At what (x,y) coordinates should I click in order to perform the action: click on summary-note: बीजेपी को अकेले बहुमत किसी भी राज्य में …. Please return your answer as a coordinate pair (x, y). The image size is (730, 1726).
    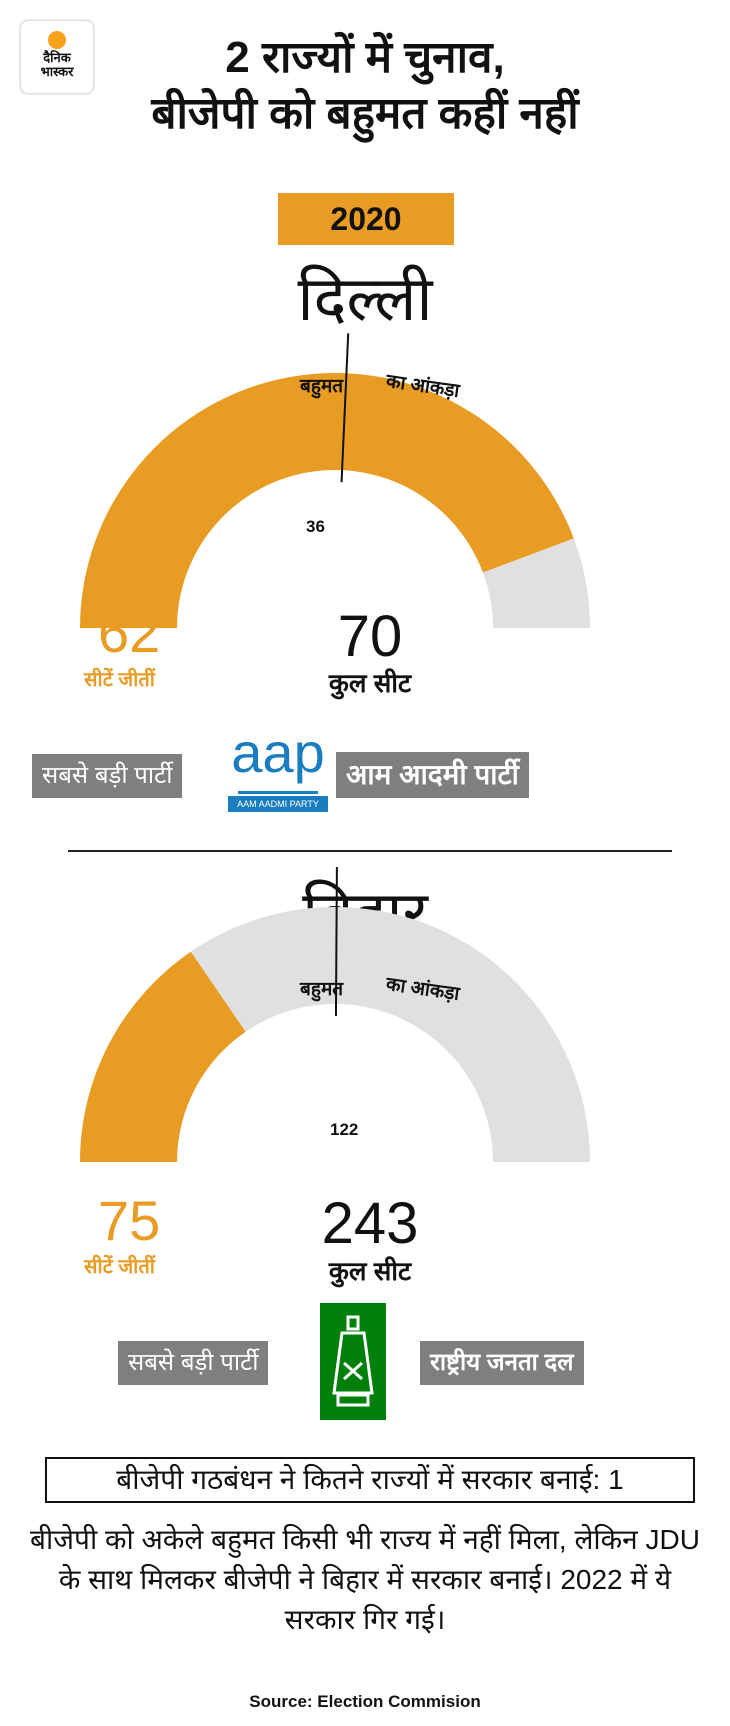
    Looking at the image, I should click on (365, 1579).